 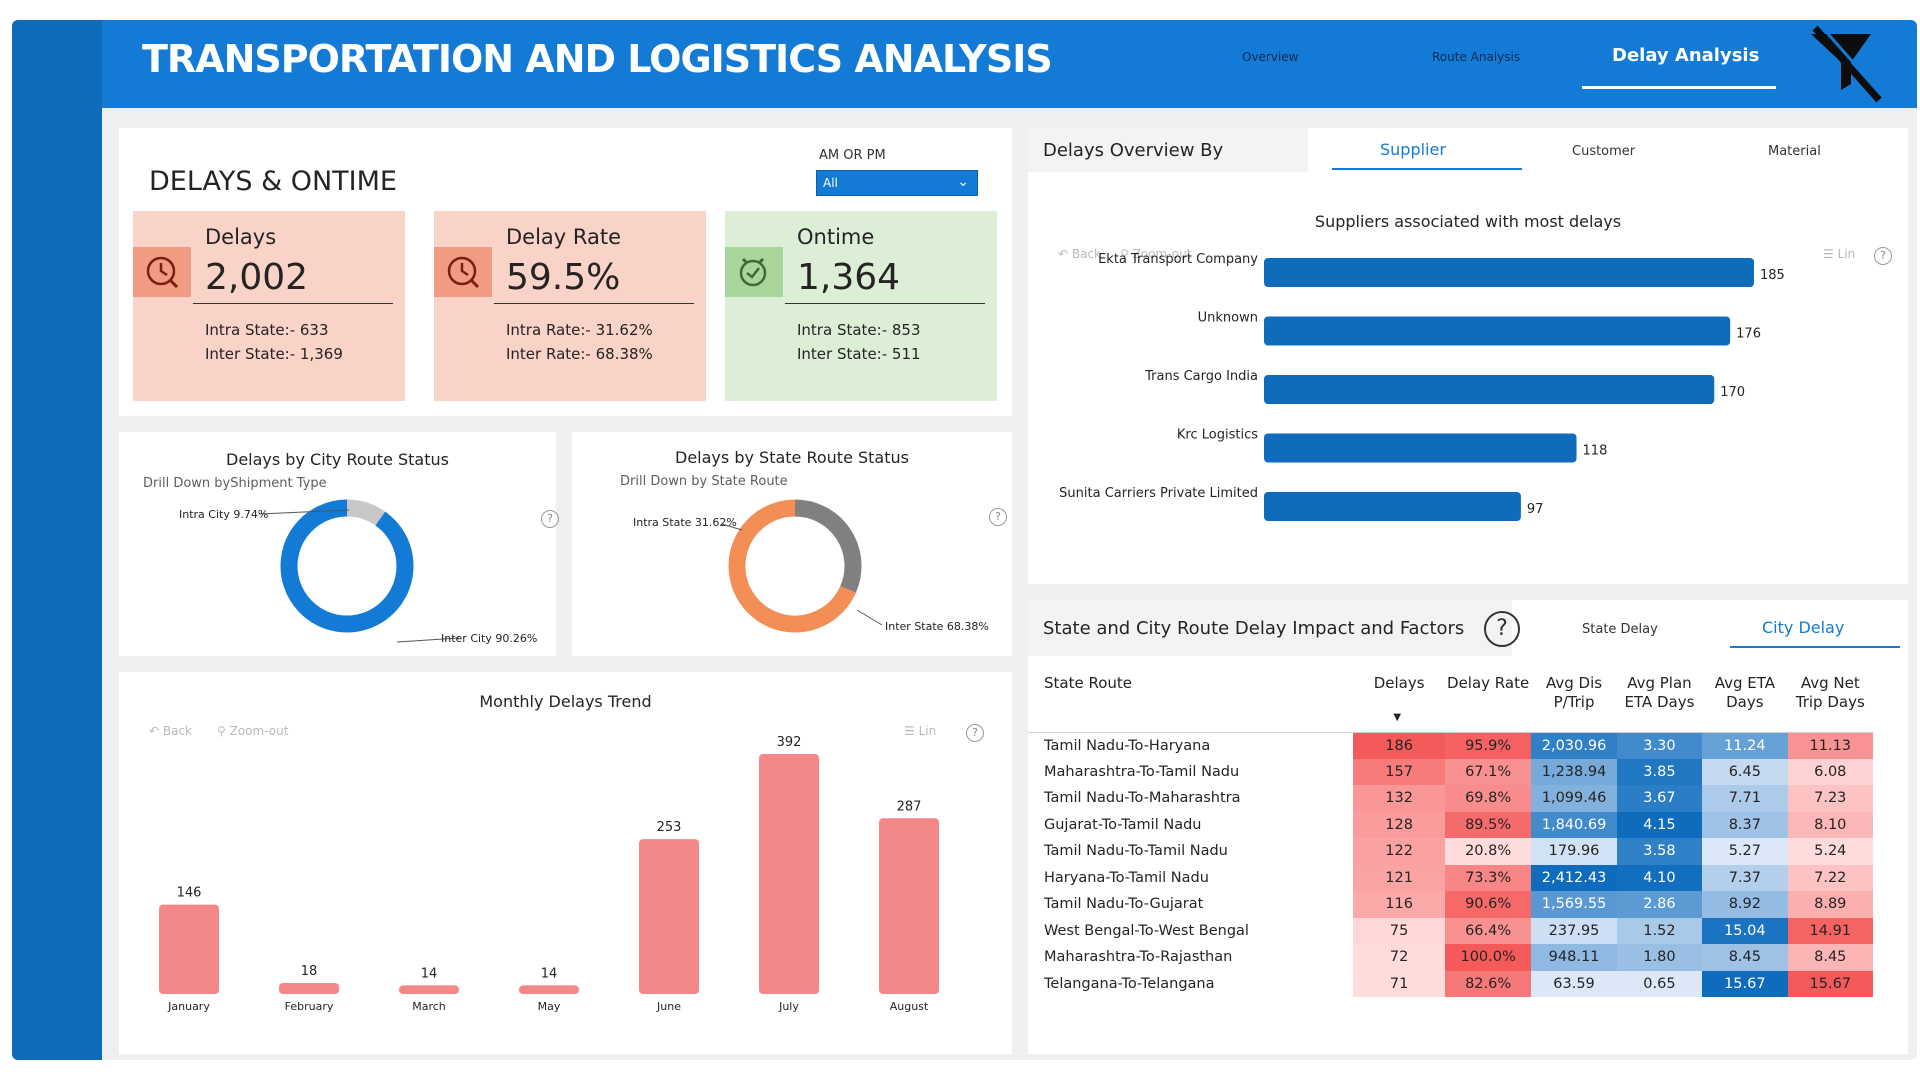 I want to click on tick-label: February, so click(x=309, y=1006).